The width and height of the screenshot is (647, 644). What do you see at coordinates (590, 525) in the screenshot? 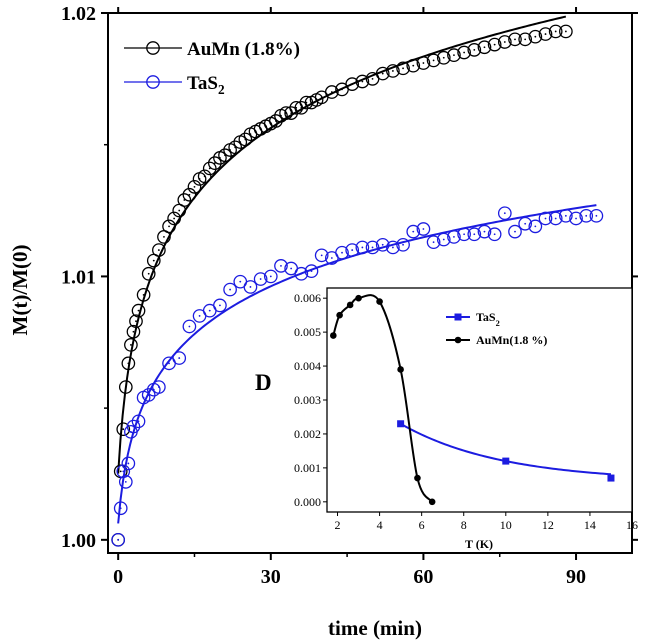
I see `inset-x-tick-label: 14` at bounding box center [590, 525].